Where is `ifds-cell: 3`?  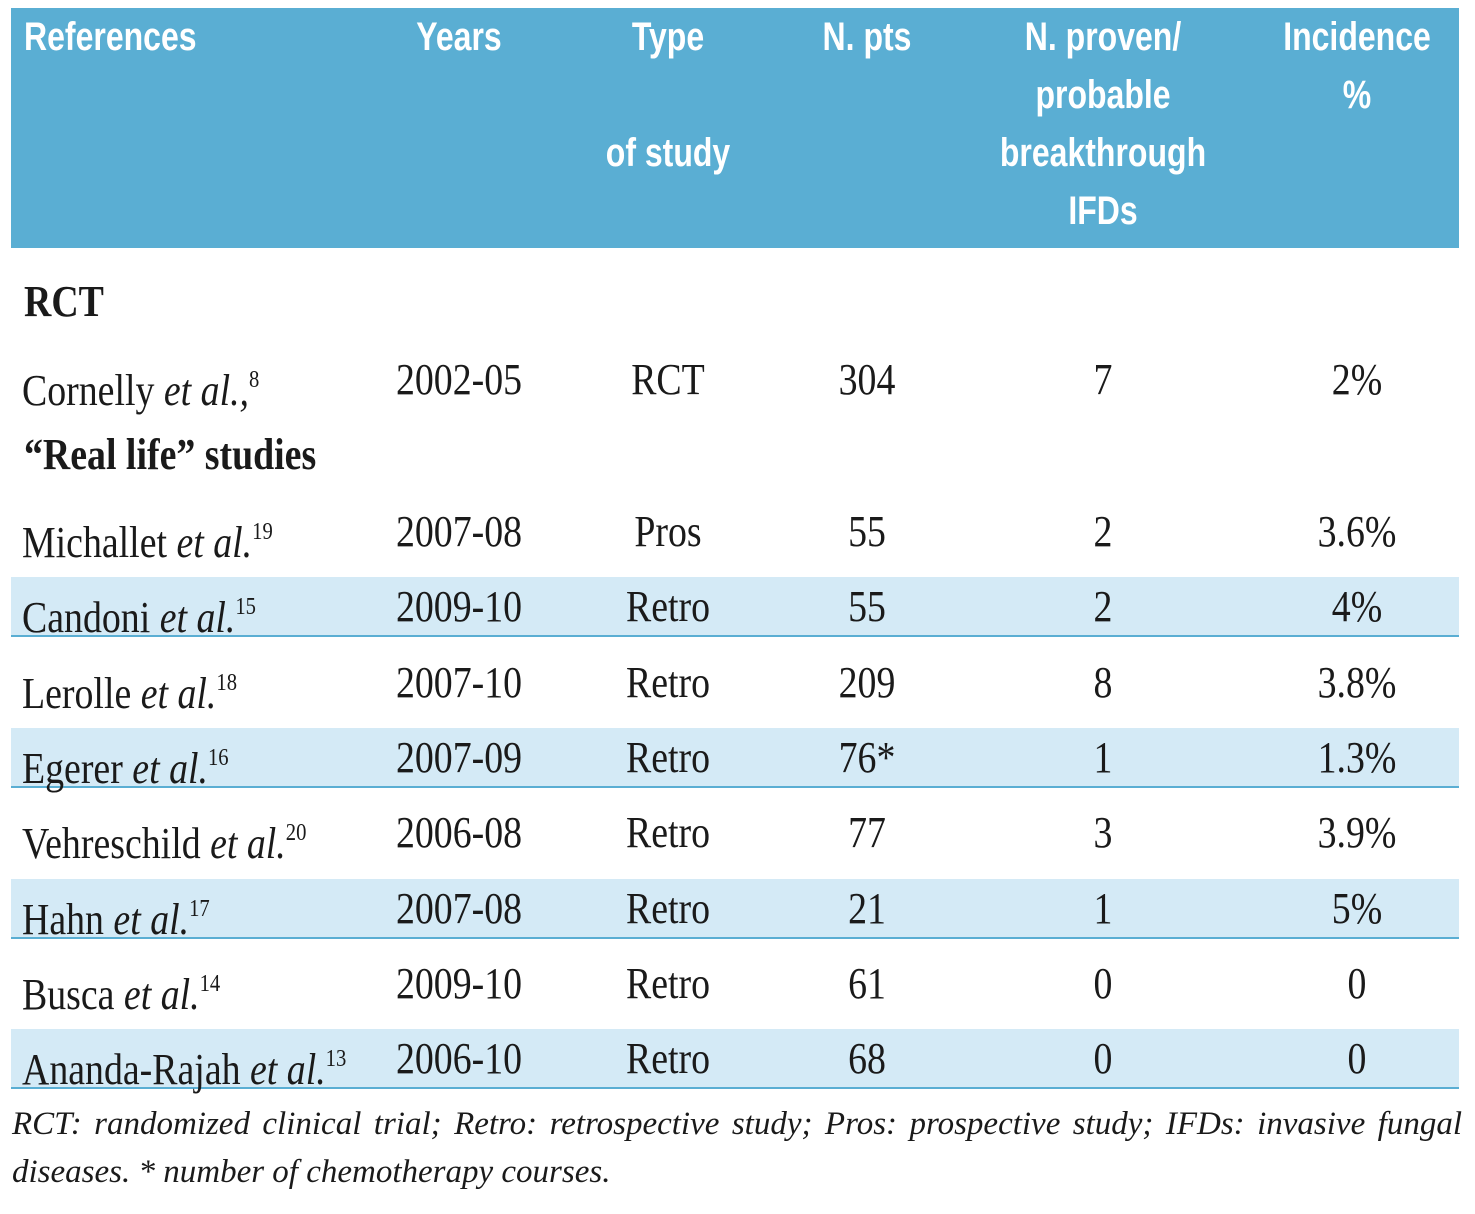 ifds-cell: 3 is located at coordinates (1103, 833).